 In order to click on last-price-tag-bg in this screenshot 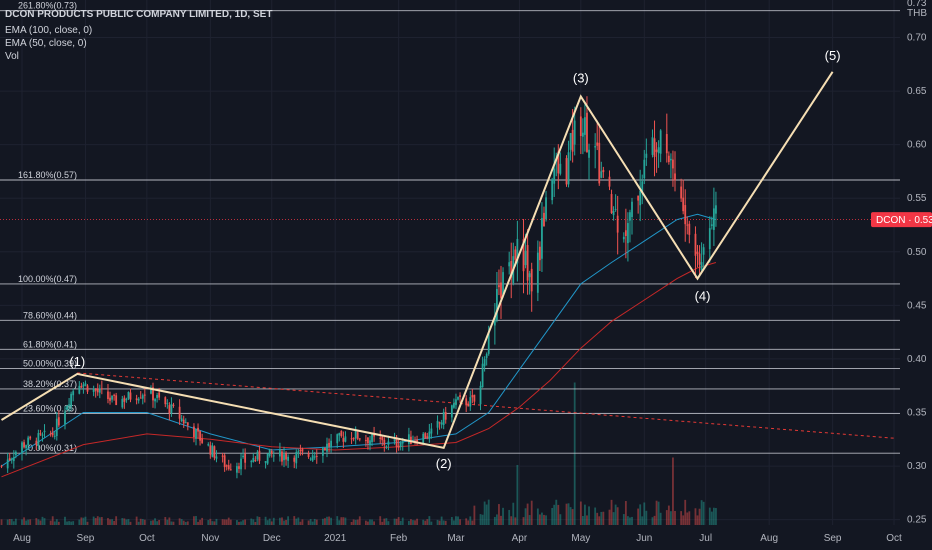, I will do `click(901, 220)`.